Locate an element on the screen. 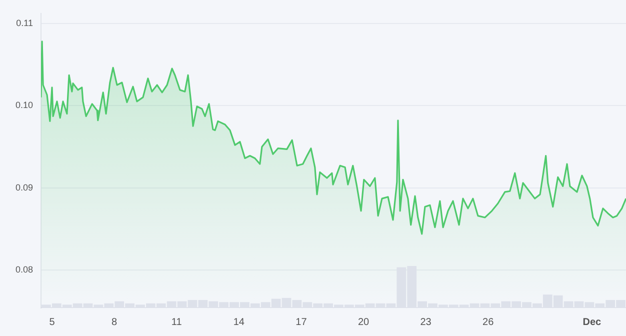 Image resolution: width=626 pixels, height=336 pixels. x-tick-label: 5 is located at coordinates (52, 322).